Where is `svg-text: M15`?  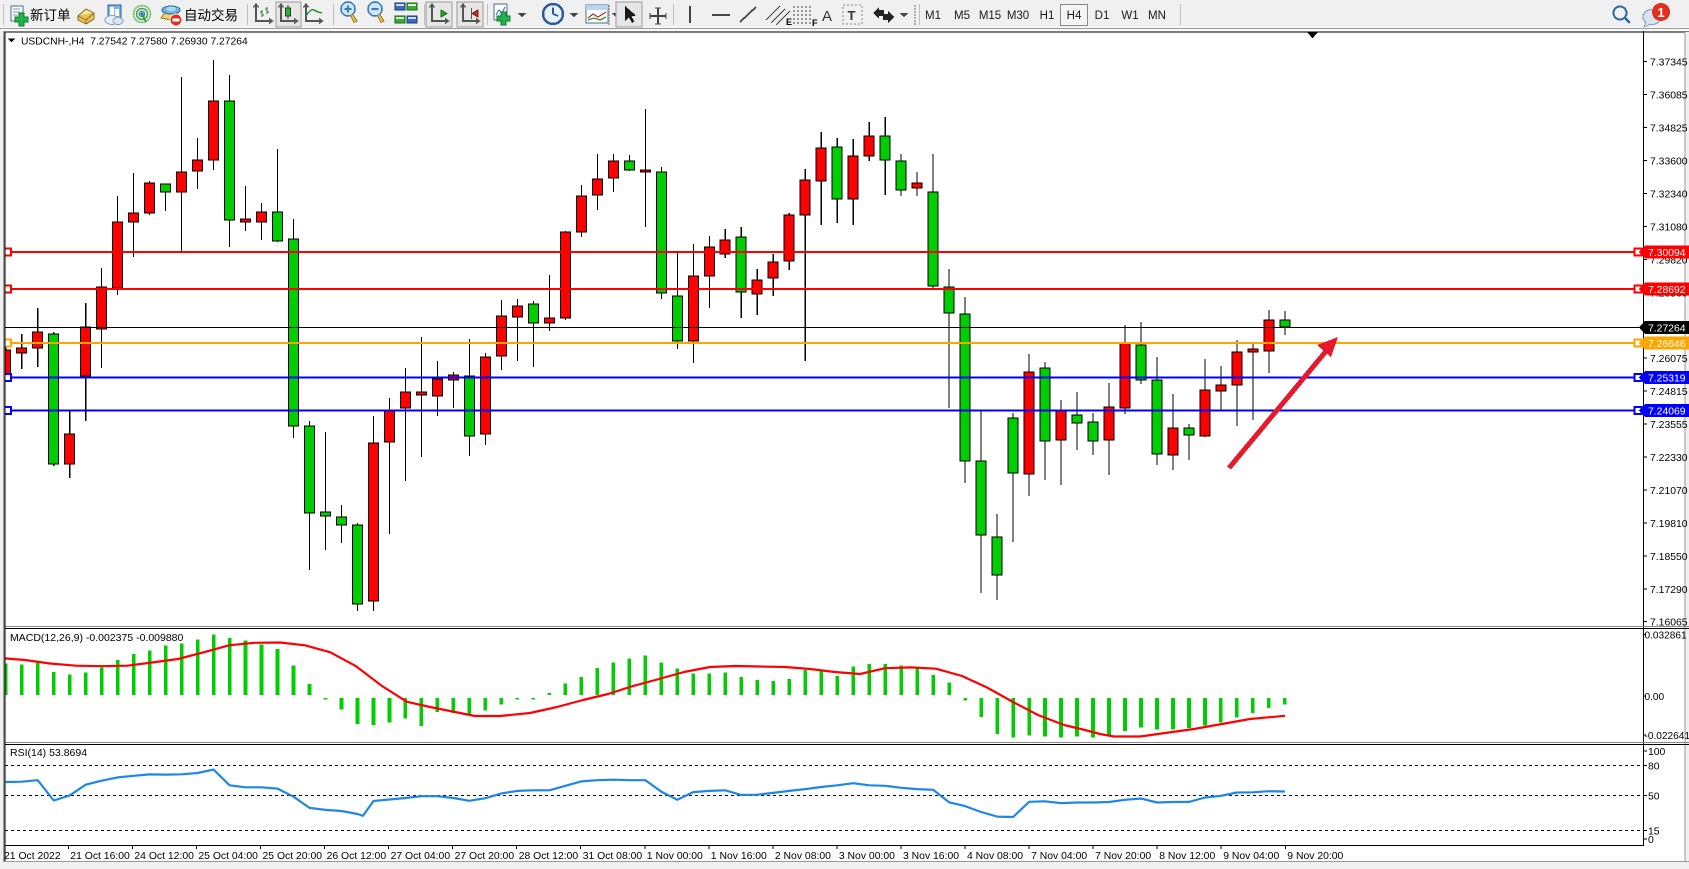
svg-text: M15 is located at coordinates (990, 16).